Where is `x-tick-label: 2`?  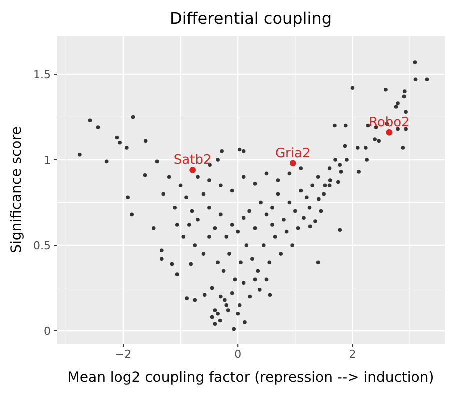 x-tick-label: 2 is located at coordinates (352, 354).